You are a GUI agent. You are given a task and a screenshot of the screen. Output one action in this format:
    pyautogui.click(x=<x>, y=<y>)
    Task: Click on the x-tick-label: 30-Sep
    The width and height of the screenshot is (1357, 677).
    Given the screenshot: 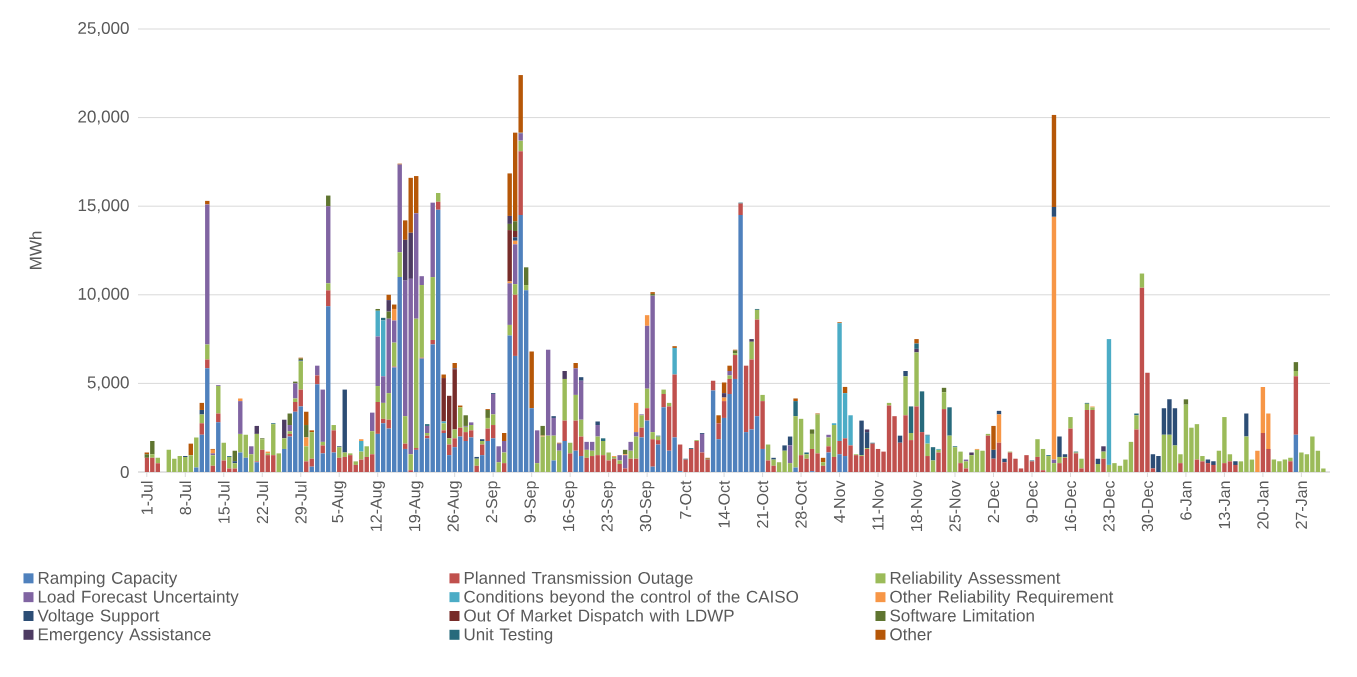 What is the action you would take?
    pyautogui.click(x=647, y=506)
    